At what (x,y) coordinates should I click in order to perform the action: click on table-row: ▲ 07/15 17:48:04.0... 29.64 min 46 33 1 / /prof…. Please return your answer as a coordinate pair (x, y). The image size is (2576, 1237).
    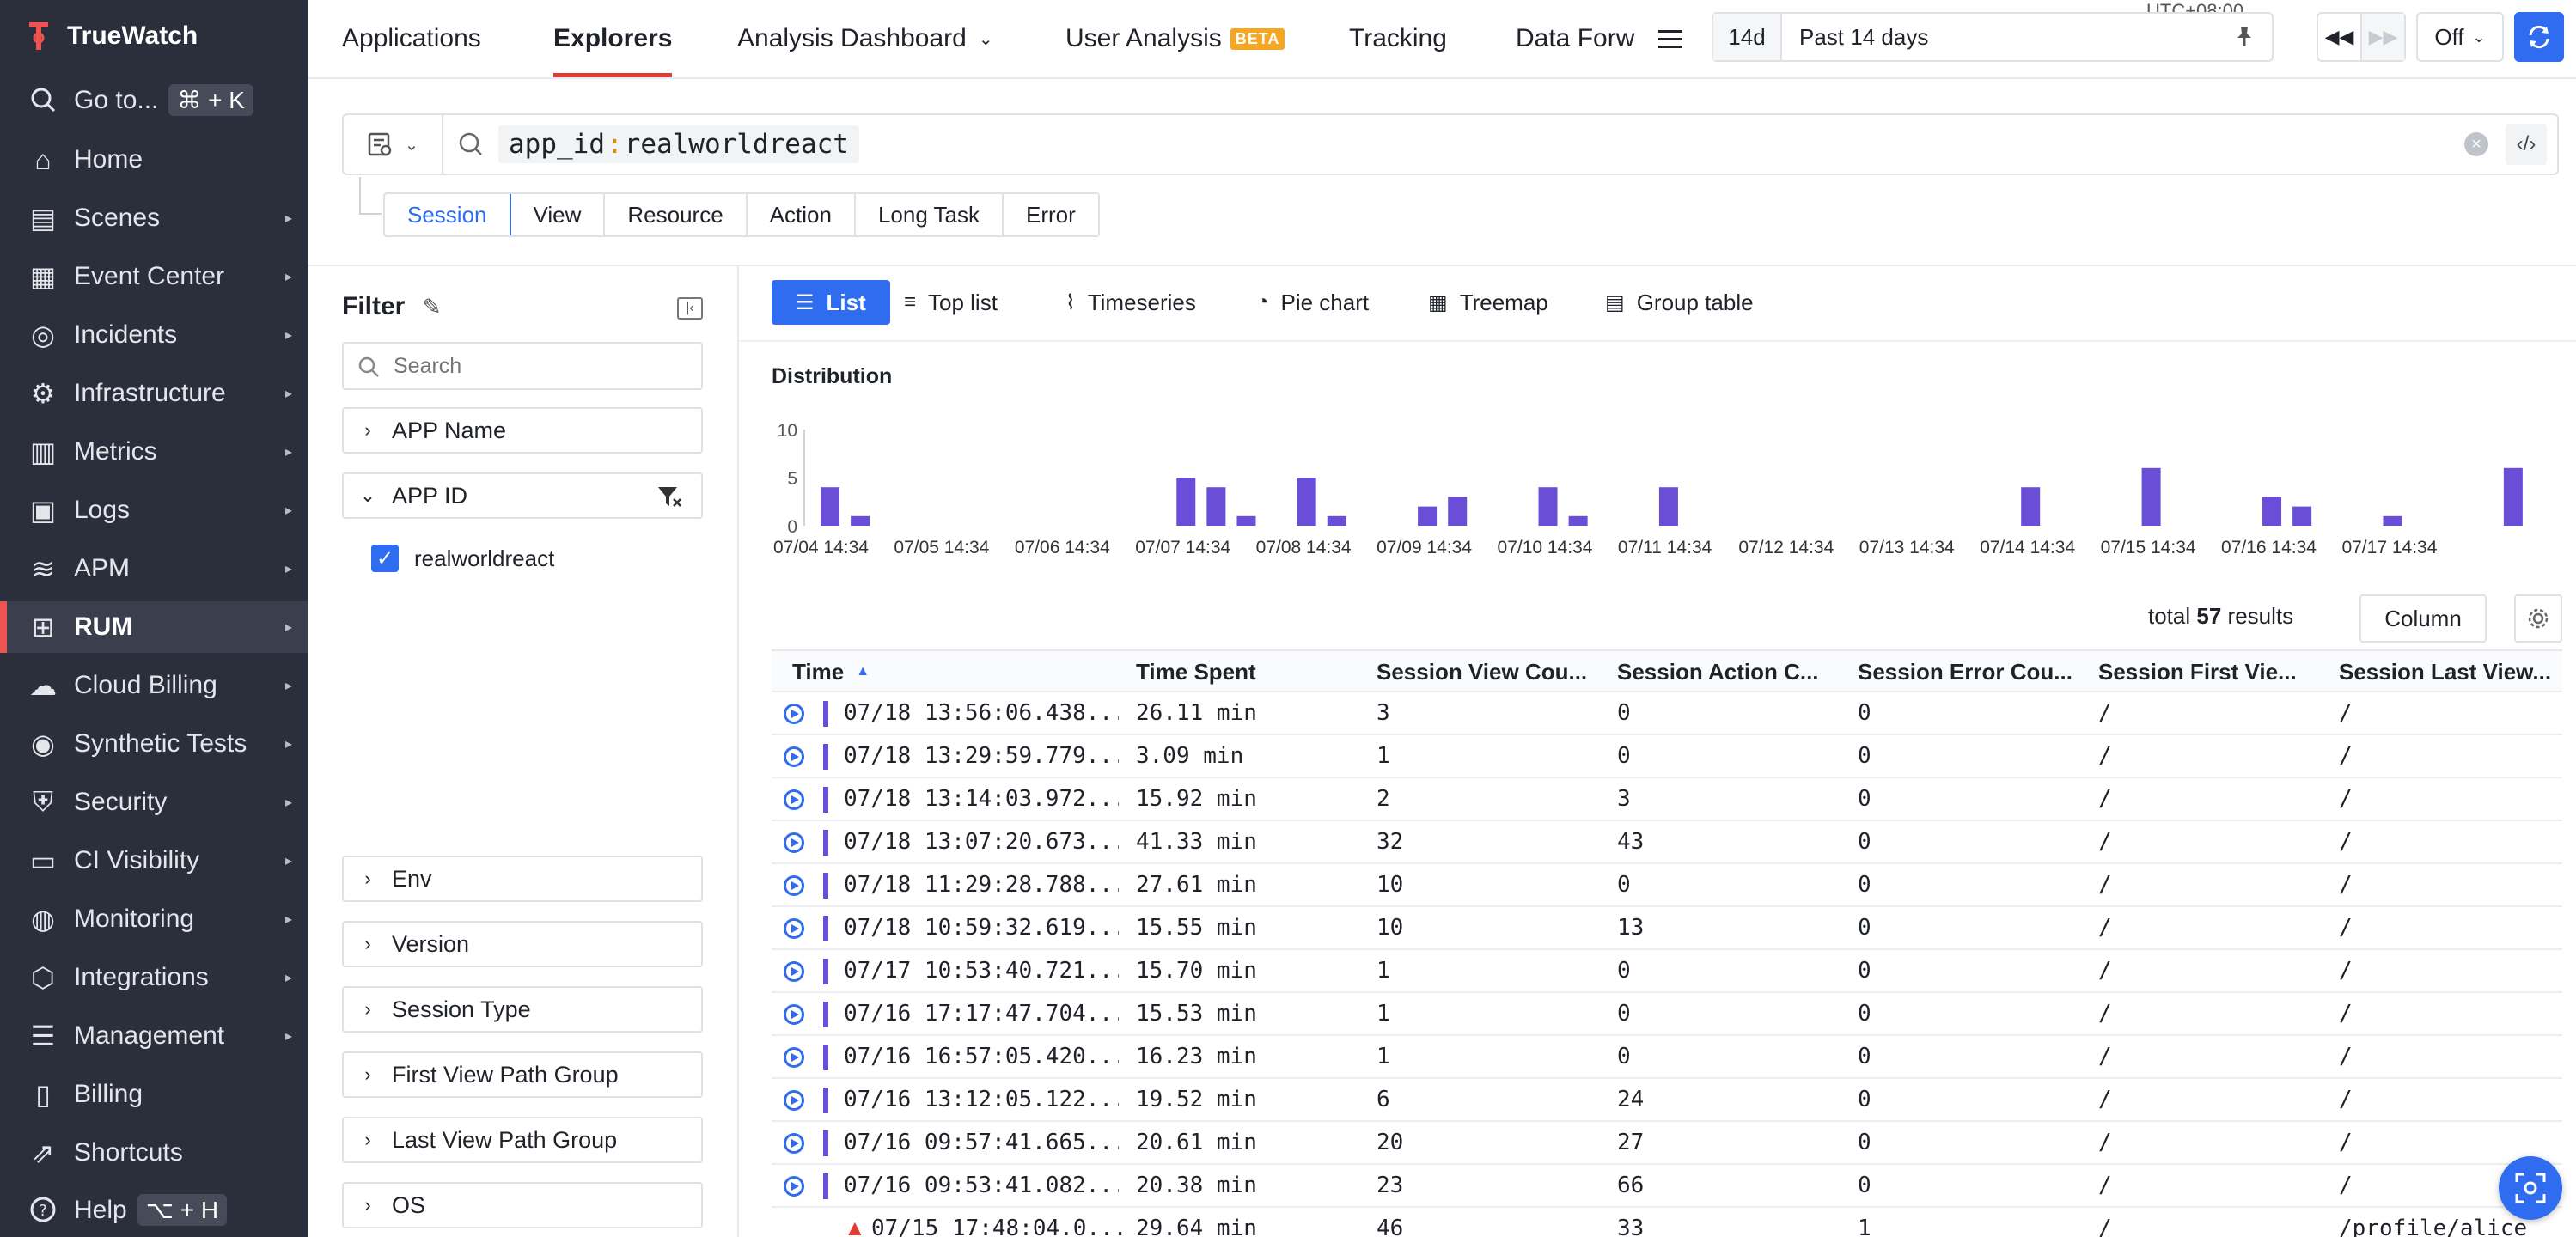
    Looking at the image, I should click on (1667, 1222).